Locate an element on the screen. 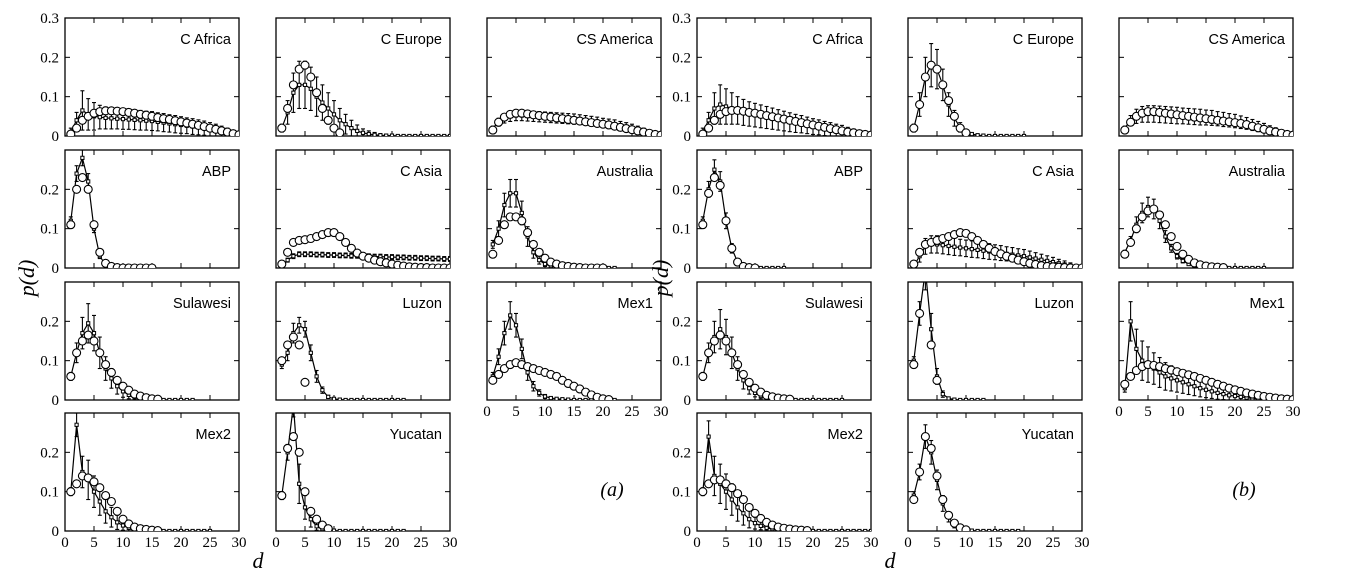 This screenshot has width=1358, height=571. y-axis-label: p(d) is located at coordinates (660, 279).